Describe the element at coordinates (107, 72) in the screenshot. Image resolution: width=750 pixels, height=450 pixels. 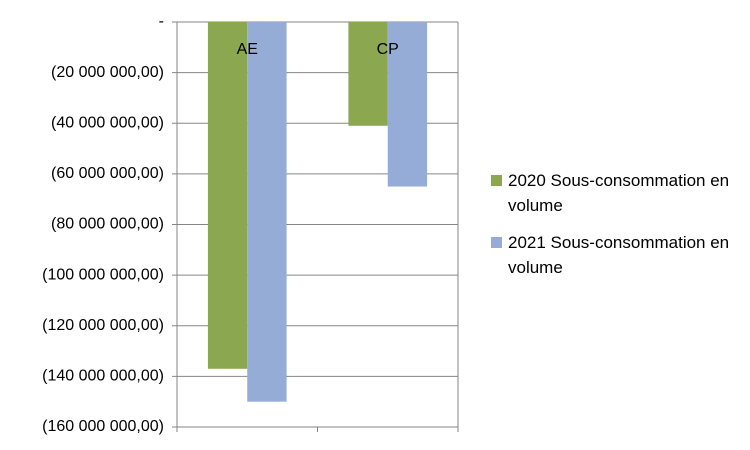
I see `y-tick-label: (20 000 000,00)` at that location.